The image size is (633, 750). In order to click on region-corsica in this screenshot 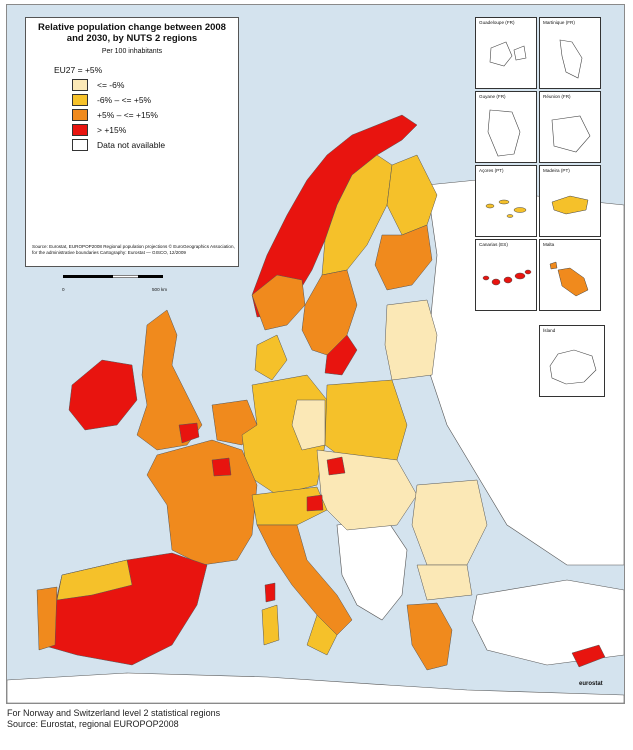, I will do `click(270, 592)`.